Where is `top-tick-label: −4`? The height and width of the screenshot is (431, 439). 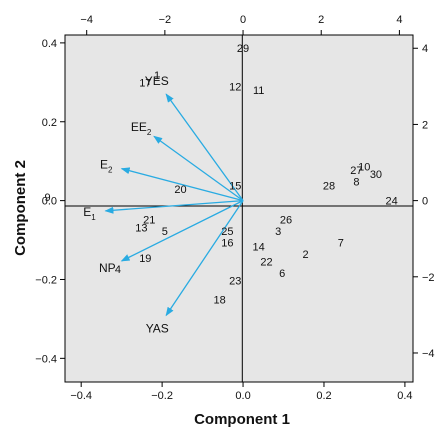 top-tick-label: −4 is located at coordinates (86, 20).